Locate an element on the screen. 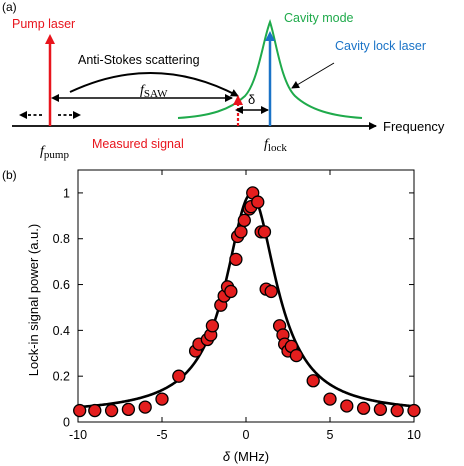 The height and width of the screenshot is (466, 464). x-axis-title: δ (MHz) is located at coordinates (246, 456).